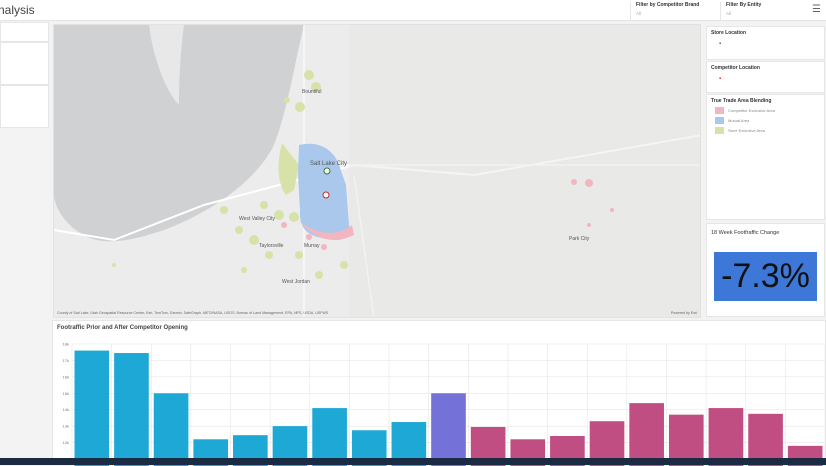  What do you see at coordinates (66, 442) in the screenshot?
I see `y-tick-label: 12k` at bounding box center [66, 442].